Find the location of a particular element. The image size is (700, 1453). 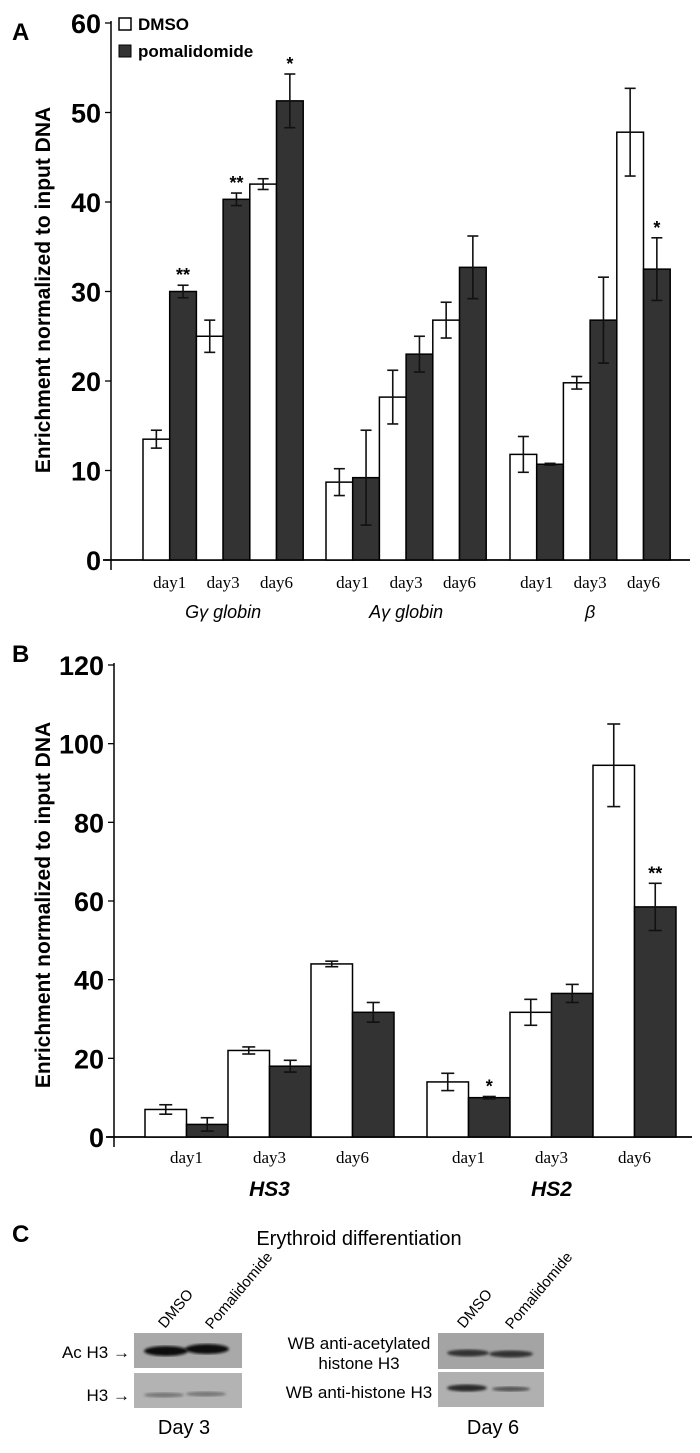

band-day3-ac-pomalidomide is located at coordinates (207, 1349).